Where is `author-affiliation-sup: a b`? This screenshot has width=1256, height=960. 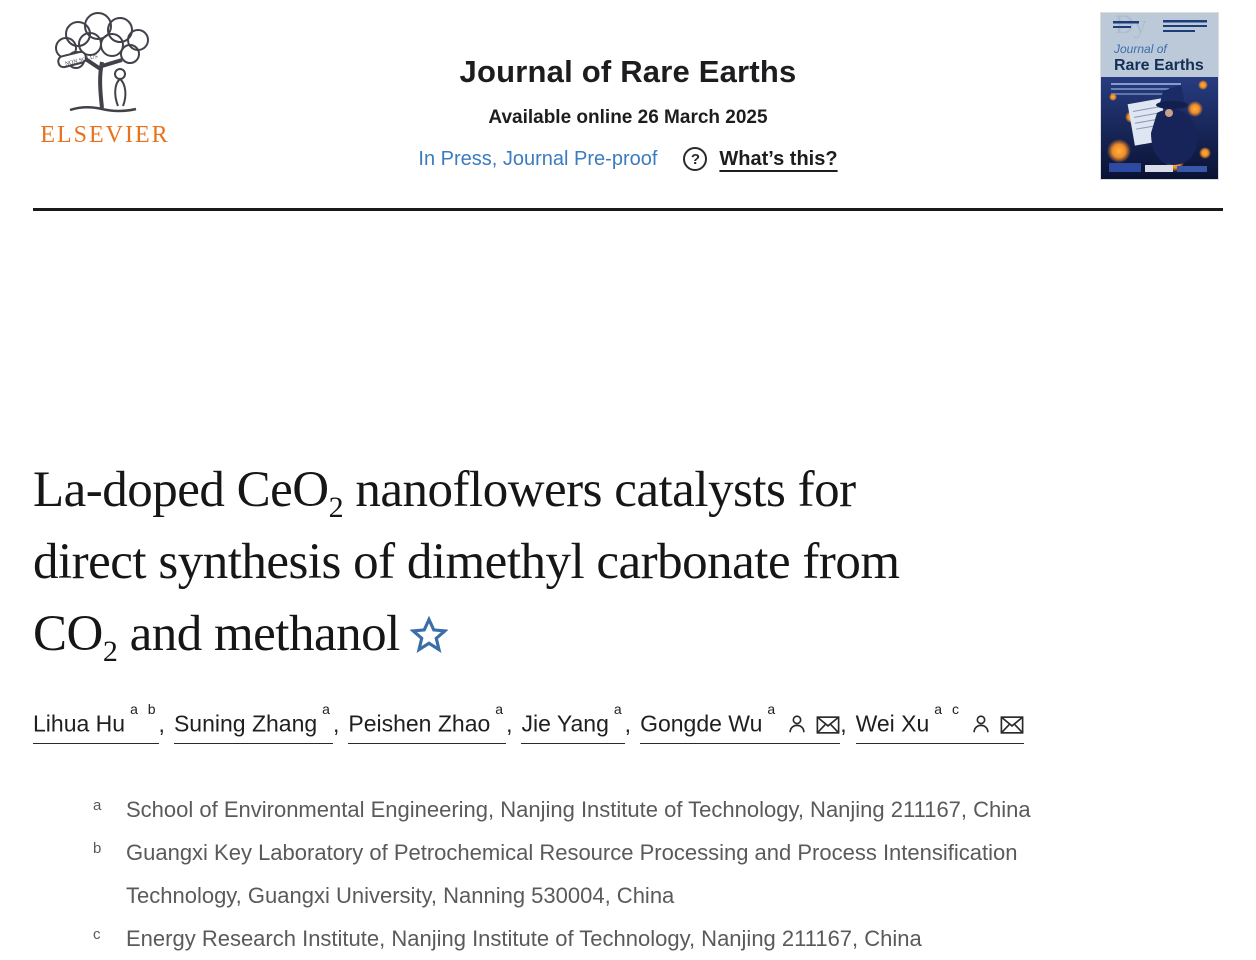
author-affiliation-sup: a b is located at coordinates (144, 709).